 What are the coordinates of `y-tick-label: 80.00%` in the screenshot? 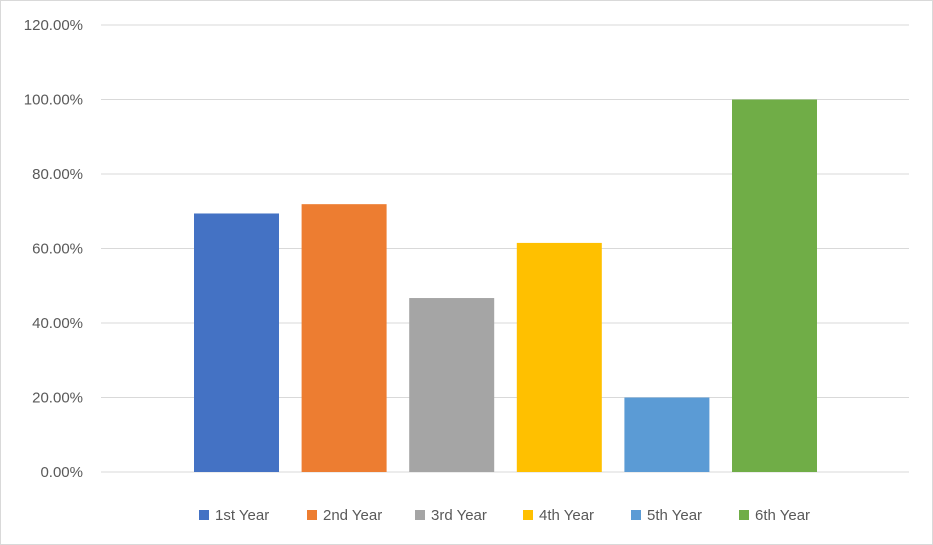 It's located at (57, 174).